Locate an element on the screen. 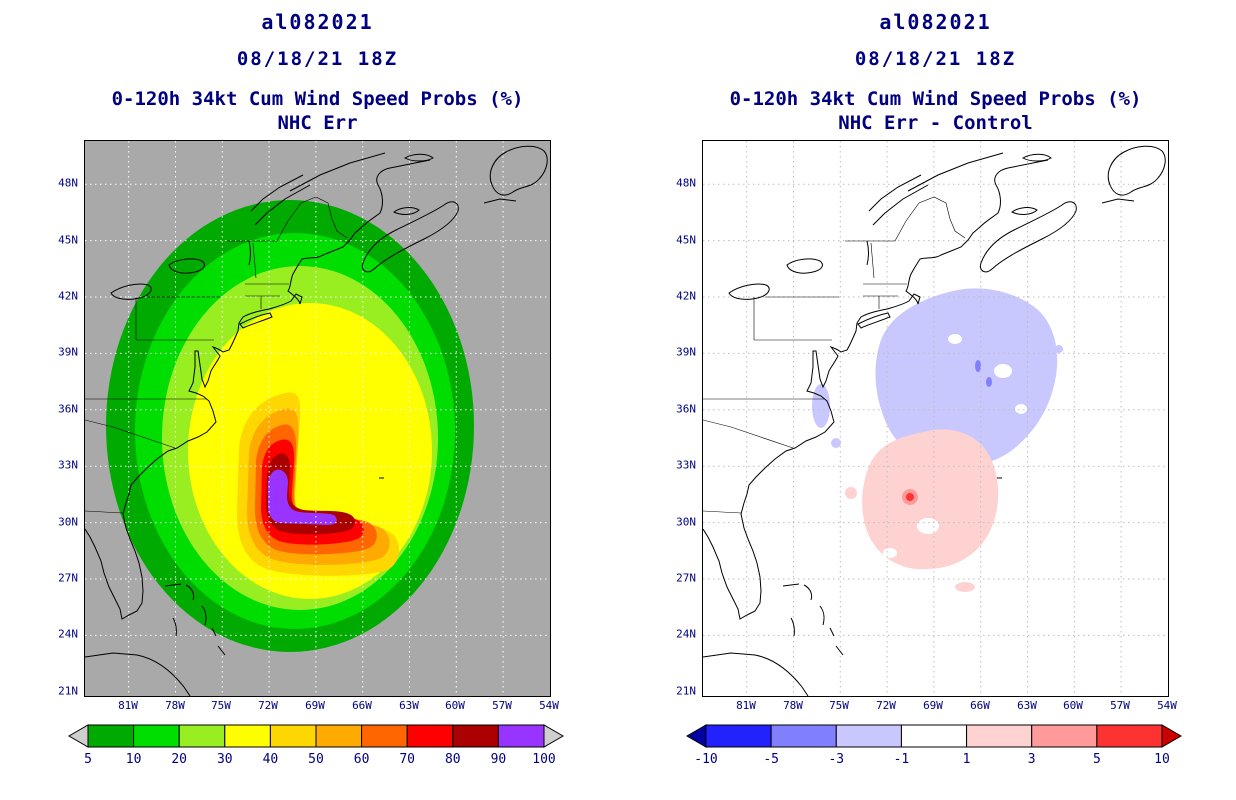 This screenshot has height=800, width=1236. colorbar-tick-label: 3 is located at coordinates (1032, 759).